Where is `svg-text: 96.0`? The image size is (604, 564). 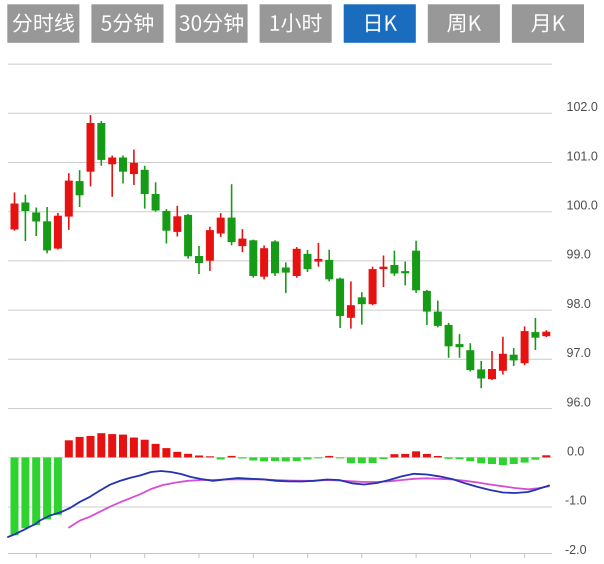
svg-text: 96.0 is located at coordinates (579, 402).